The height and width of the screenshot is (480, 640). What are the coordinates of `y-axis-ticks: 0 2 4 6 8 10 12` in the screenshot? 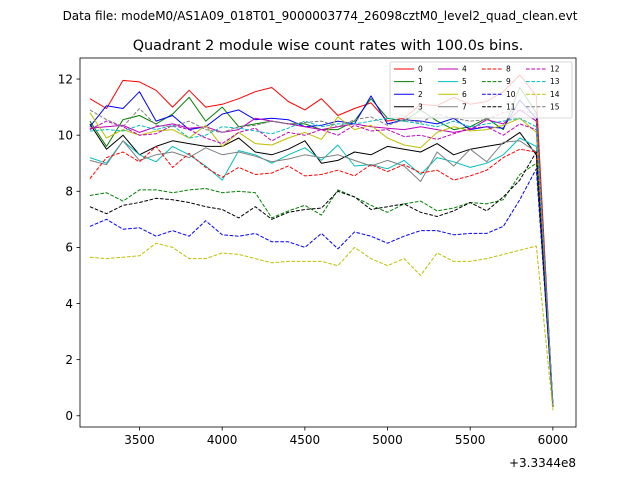 It's located at (69, 247).